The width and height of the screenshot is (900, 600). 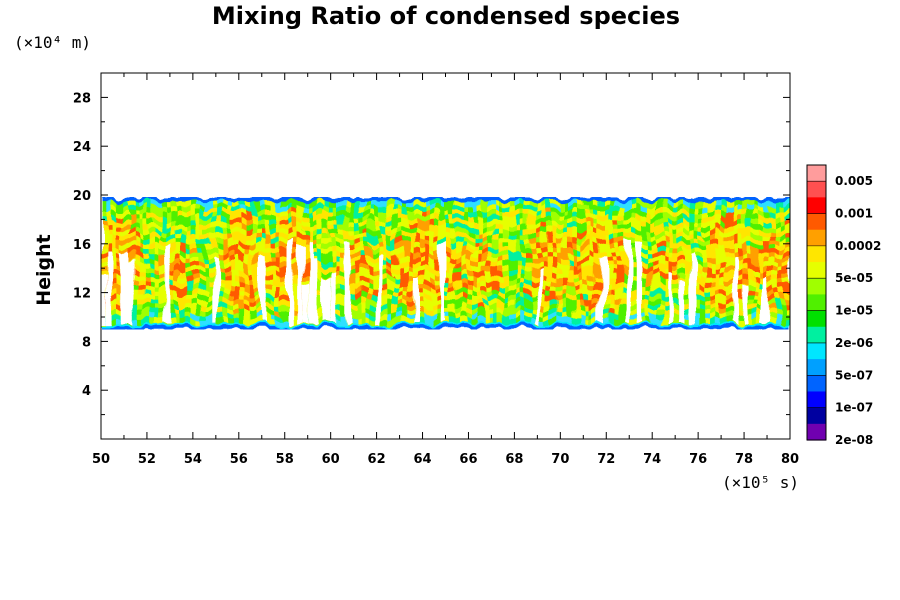 I want to click on heatmap-gap, so click(x=127, y=287).